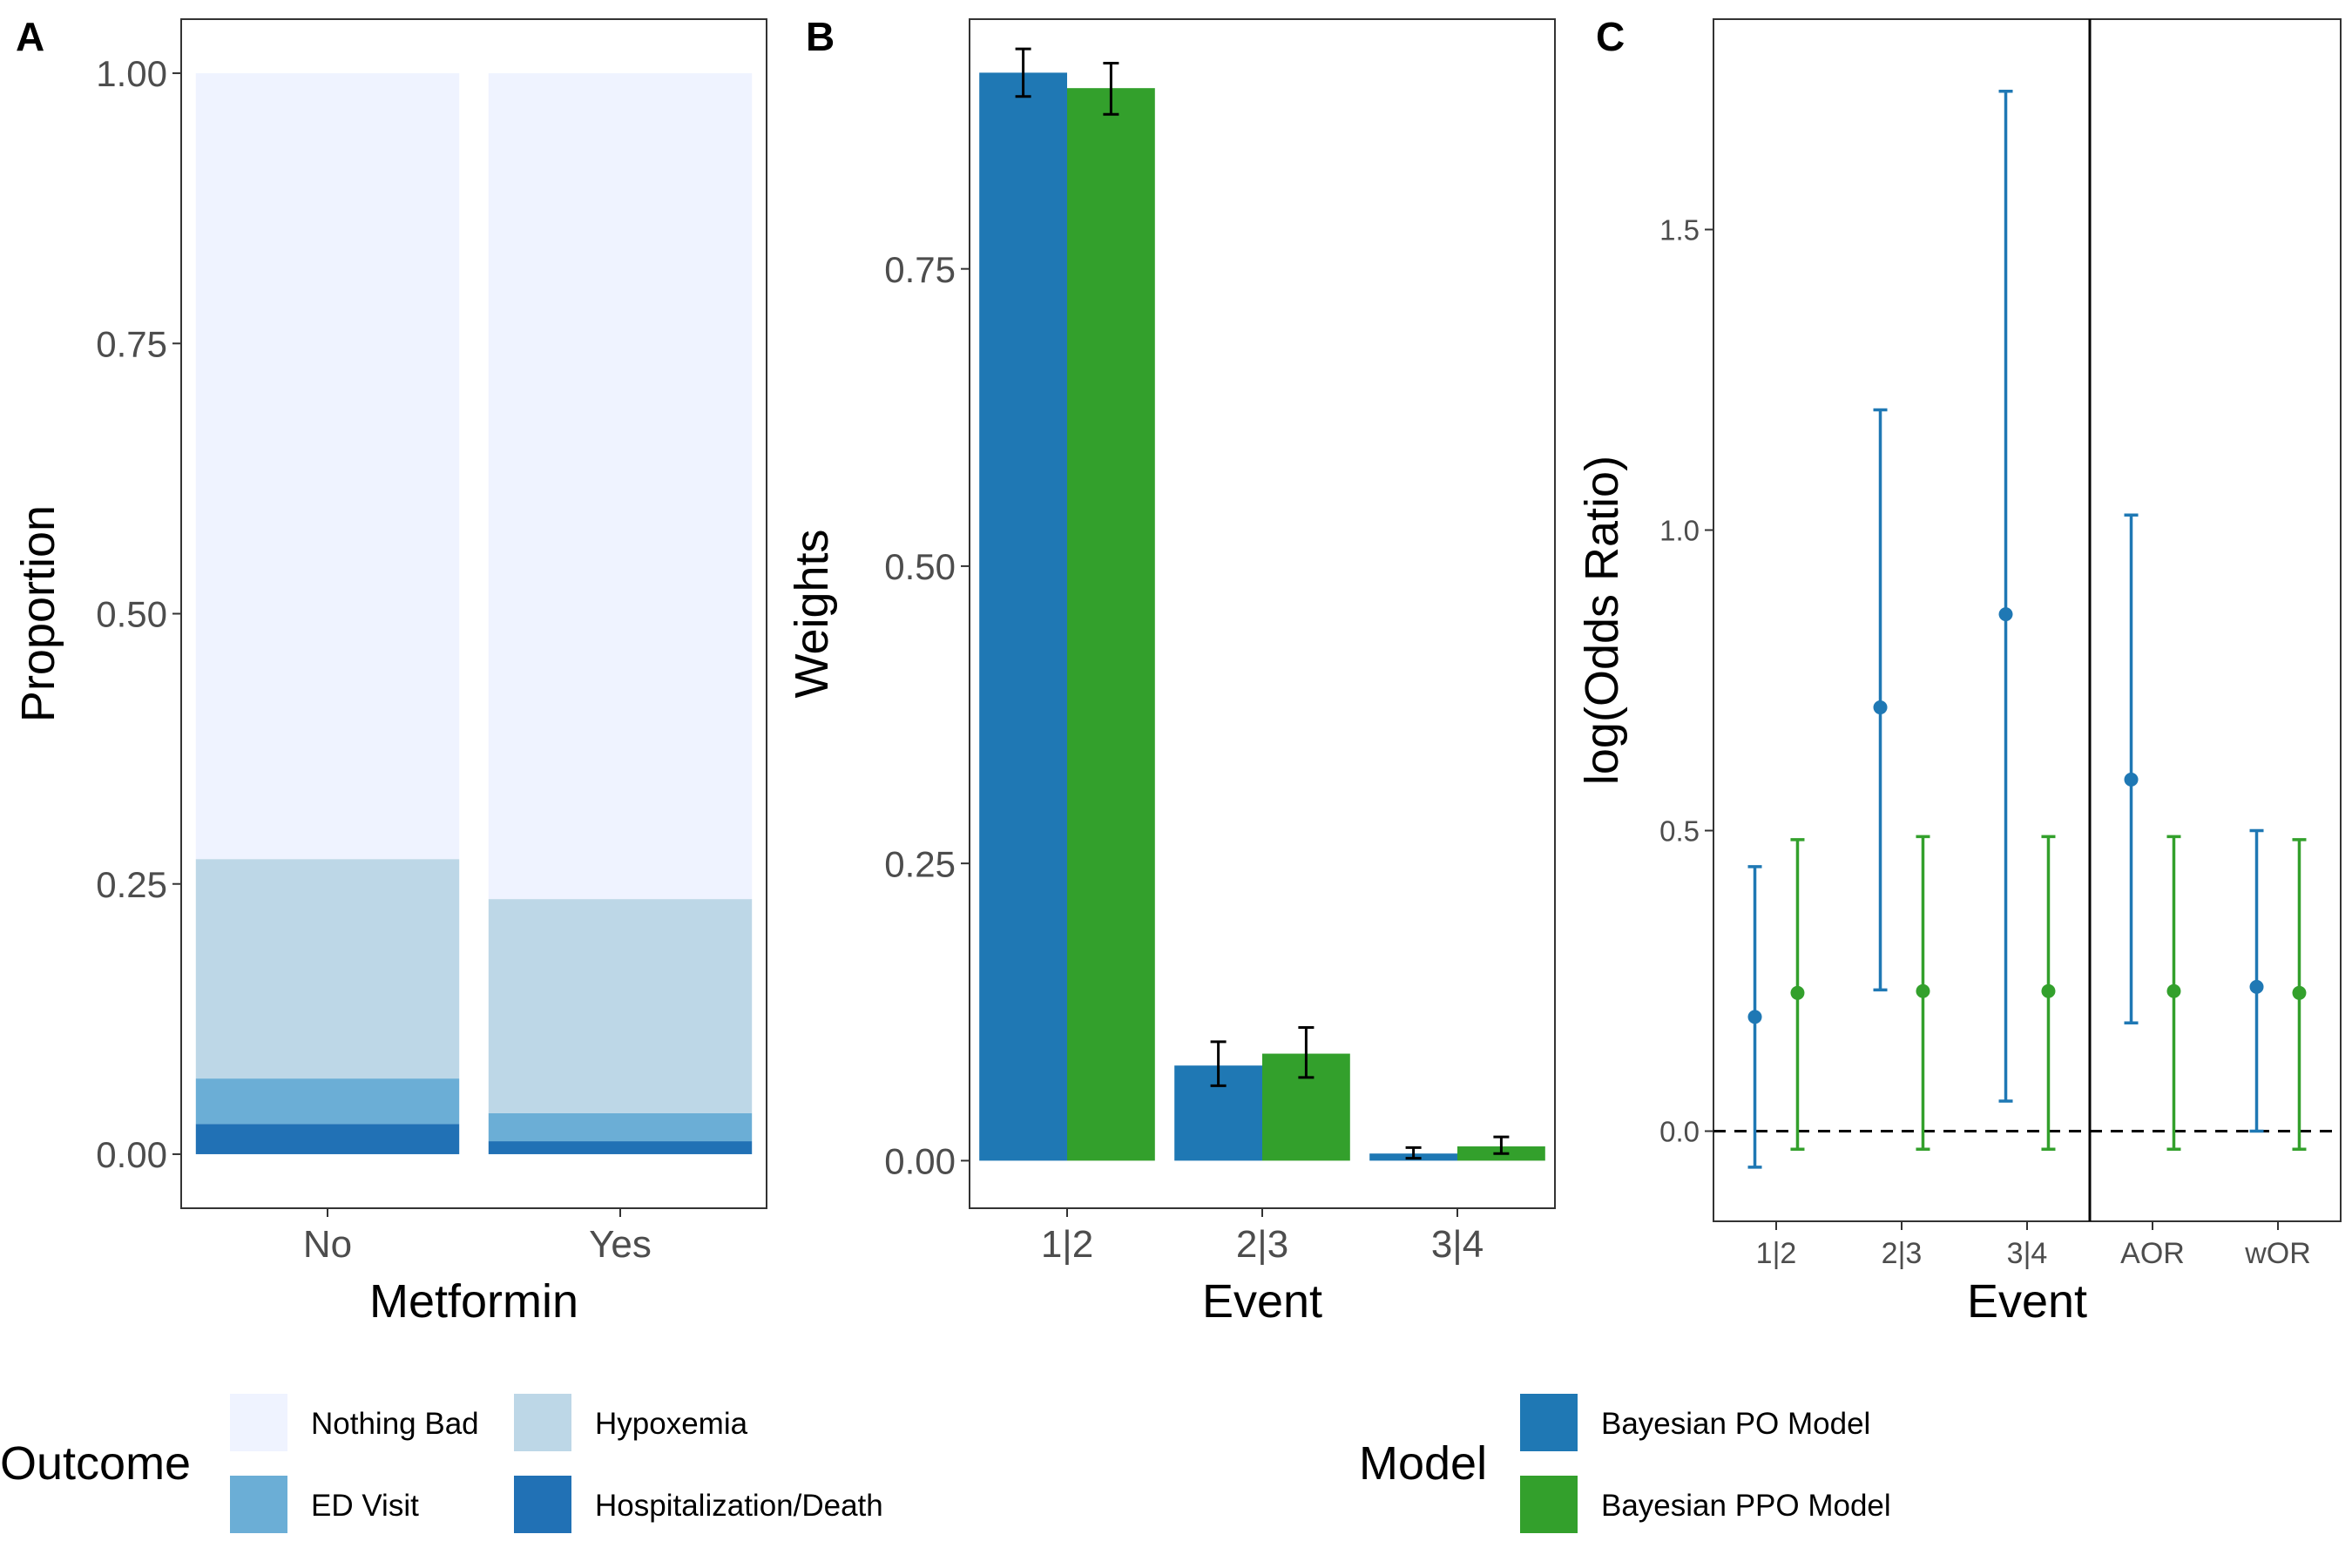 This screenshot has width=2352, height=1568. Describe the element at coordinates (30, 36) in the screenshot. I see `panel-tag: A` at that location.